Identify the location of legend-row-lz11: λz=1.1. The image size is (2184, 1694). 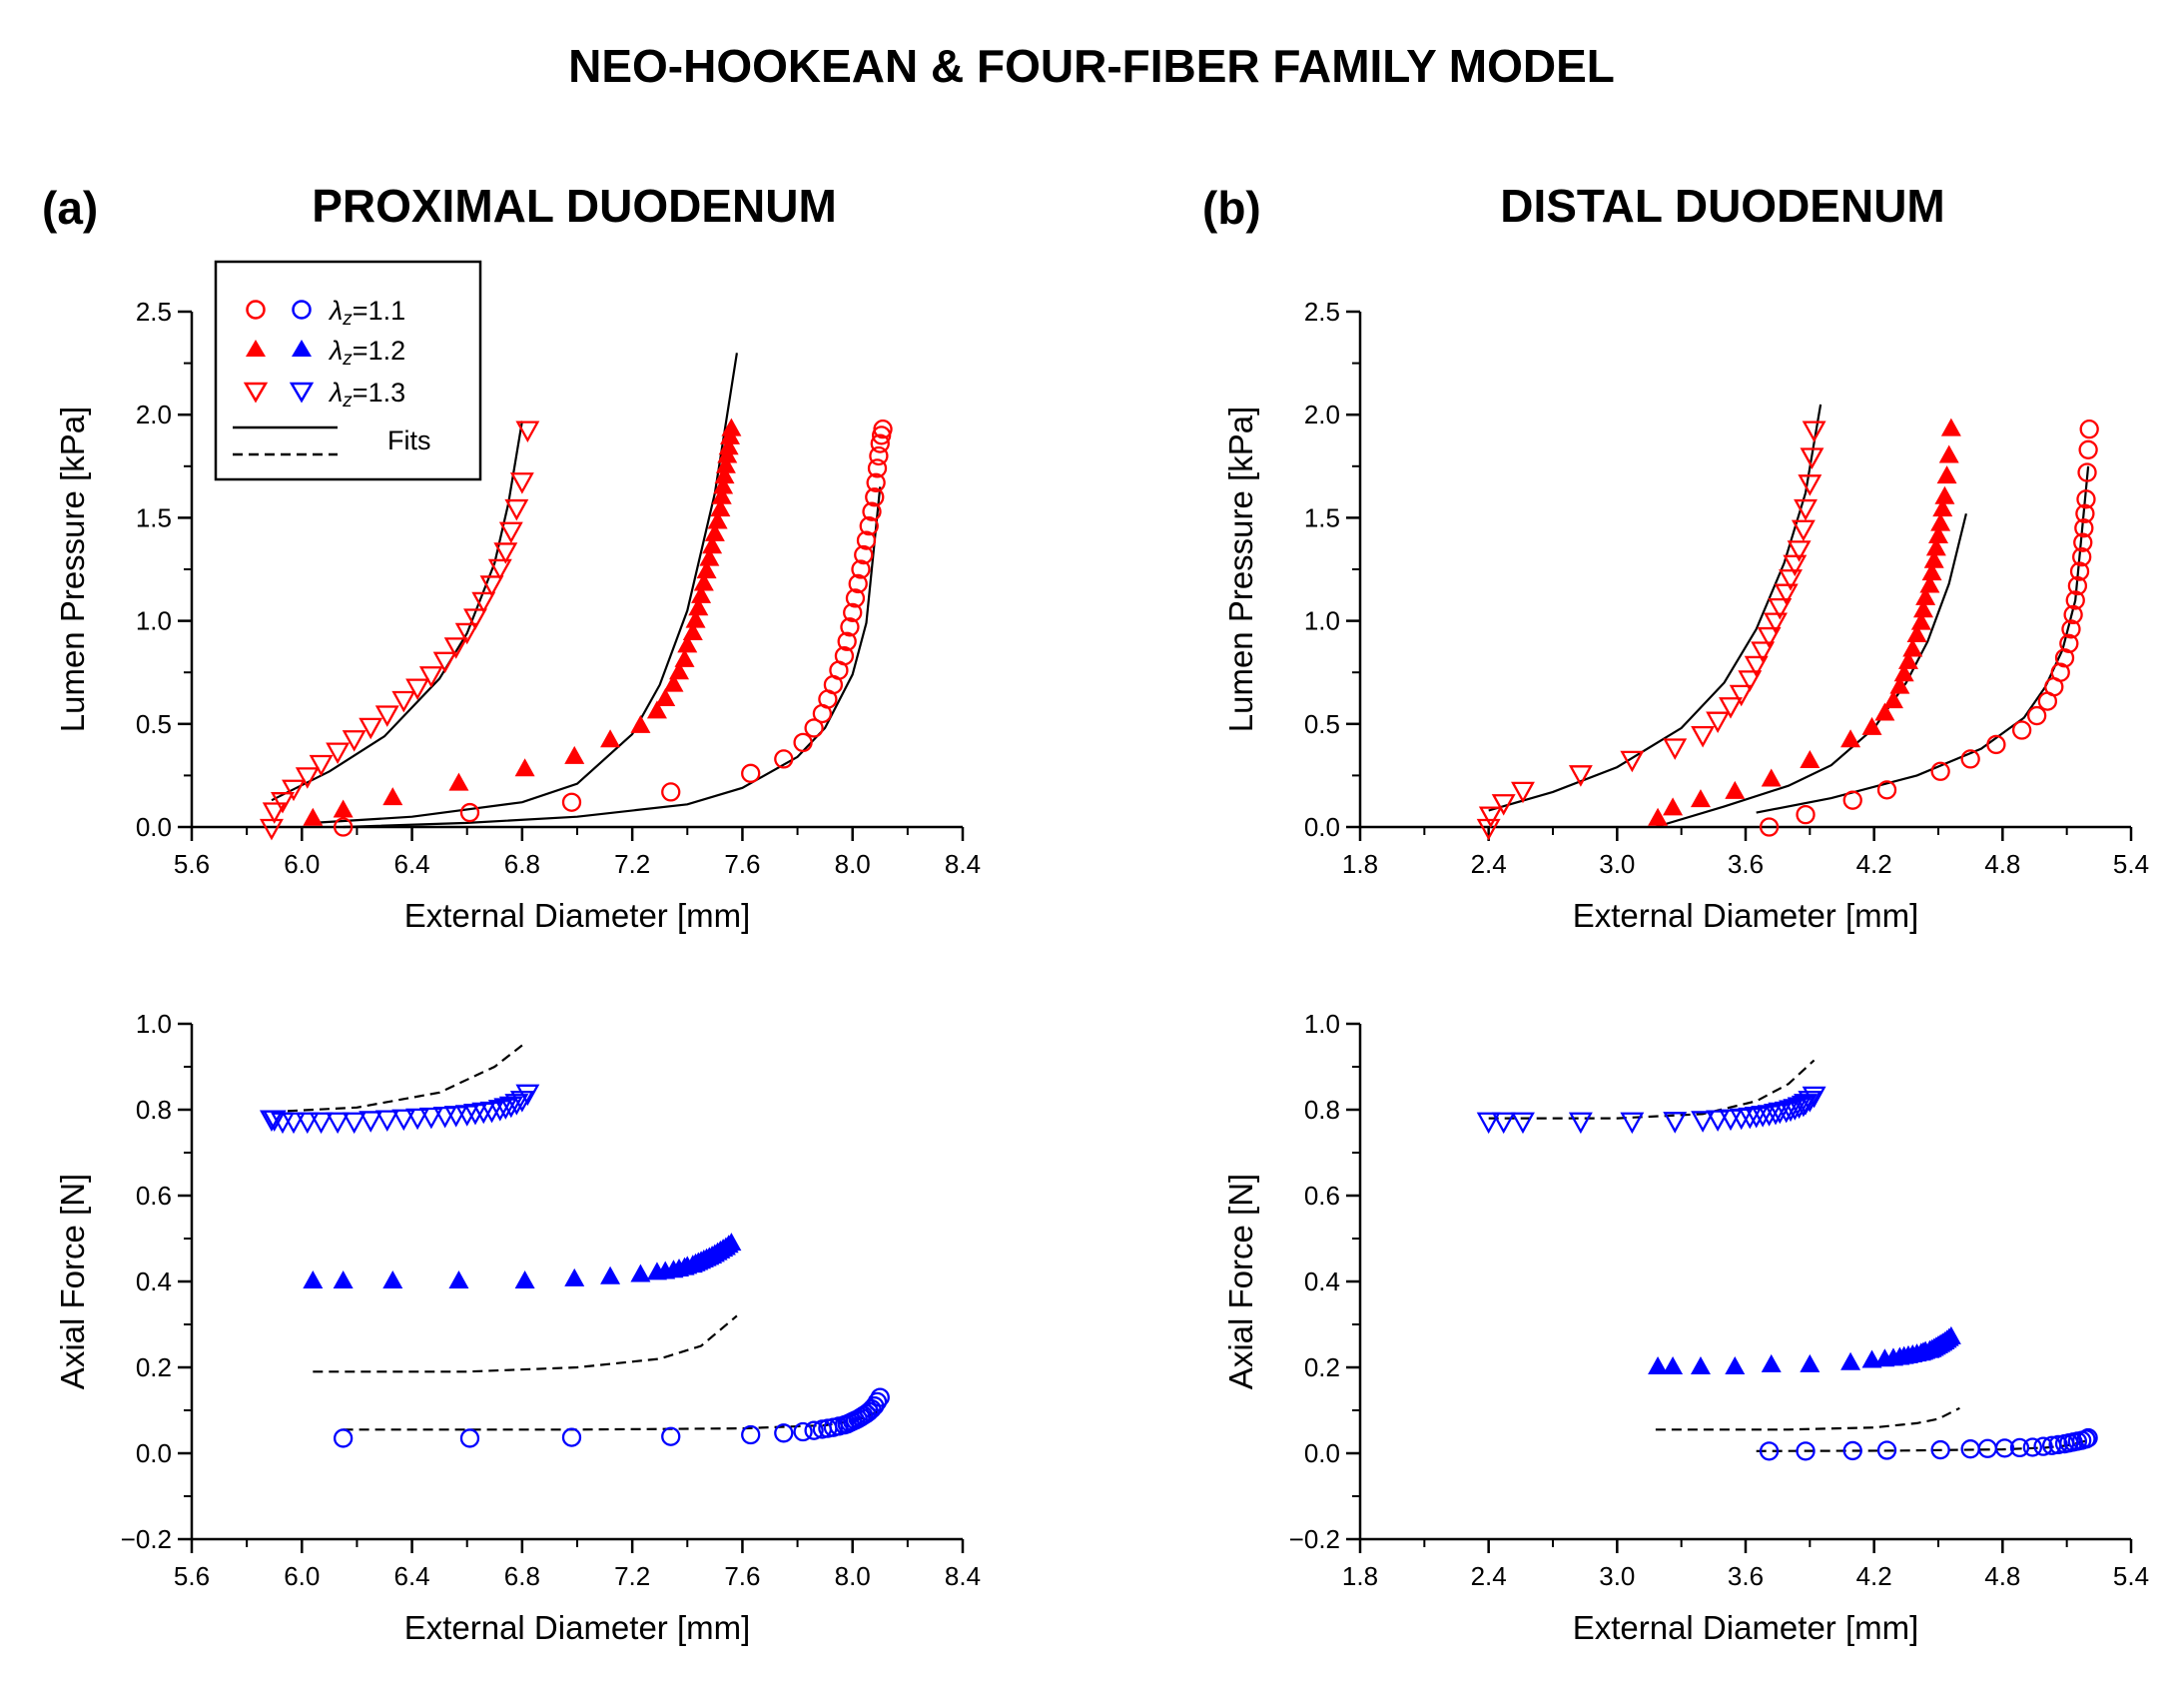
(325, 313).